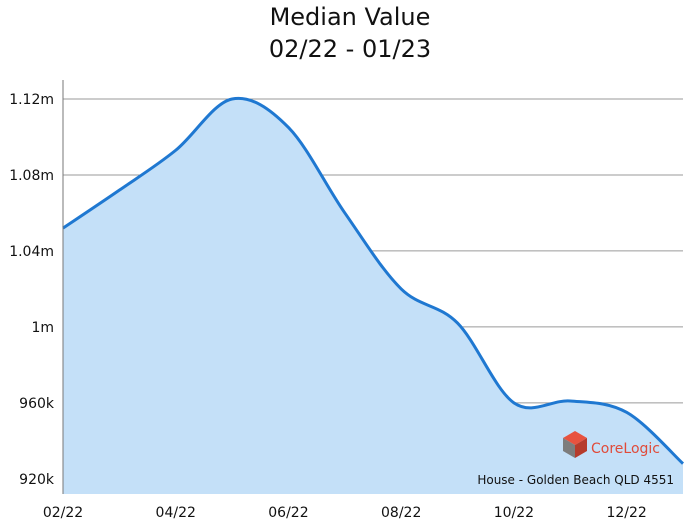 The image size is (700, 521). I want to click on y-tick-label: 1.08m, so click(31, 176).